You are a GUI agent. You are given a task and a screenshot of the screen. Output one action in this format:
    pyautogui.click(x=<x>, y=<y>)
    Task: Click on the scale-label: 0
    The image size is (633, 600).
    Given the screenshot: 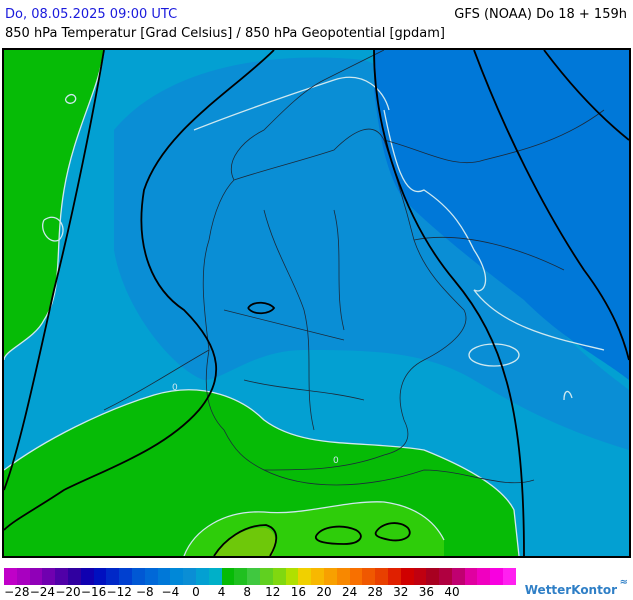 What is the action you would take?
    pyautogui.click(x=196, y=592)
    